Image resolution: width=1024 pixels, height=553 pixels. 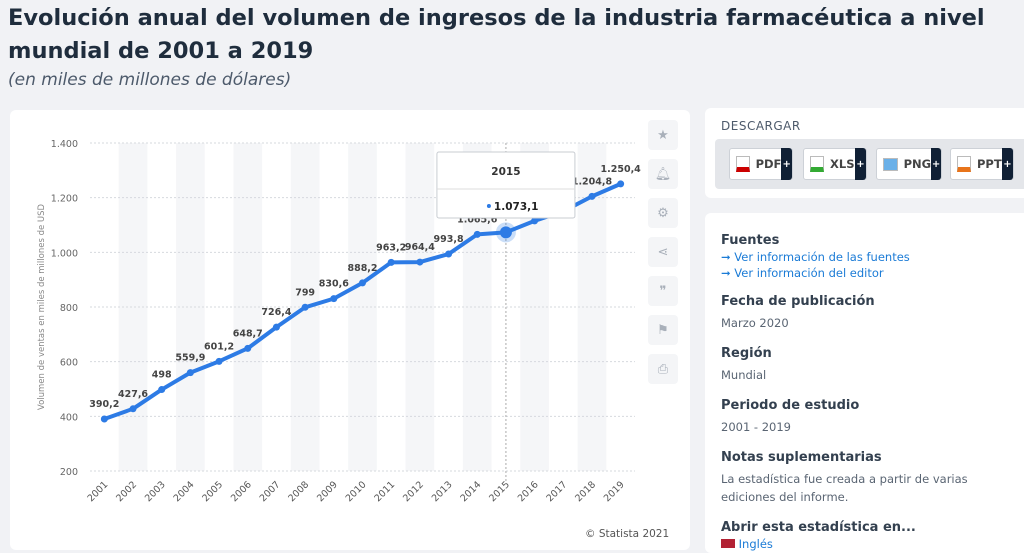 I want to click on button-label: PPT, so click(x=989, y=164).